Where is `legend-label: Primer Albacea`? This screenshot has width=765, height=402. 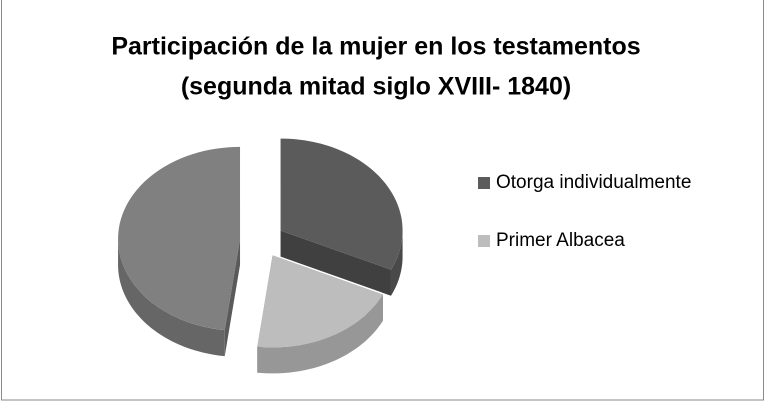 legend-label: Primer Albacea is located at coordinates (560, 240).